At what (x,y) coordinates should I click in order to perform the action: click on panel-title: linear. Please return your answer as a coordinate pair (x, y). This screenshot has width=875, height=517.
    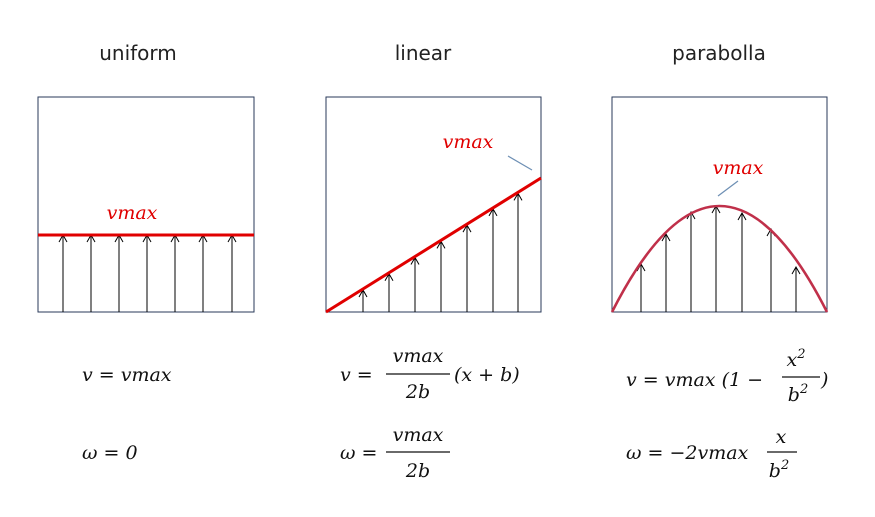
    Looking at the image, I should click on (423, 53).